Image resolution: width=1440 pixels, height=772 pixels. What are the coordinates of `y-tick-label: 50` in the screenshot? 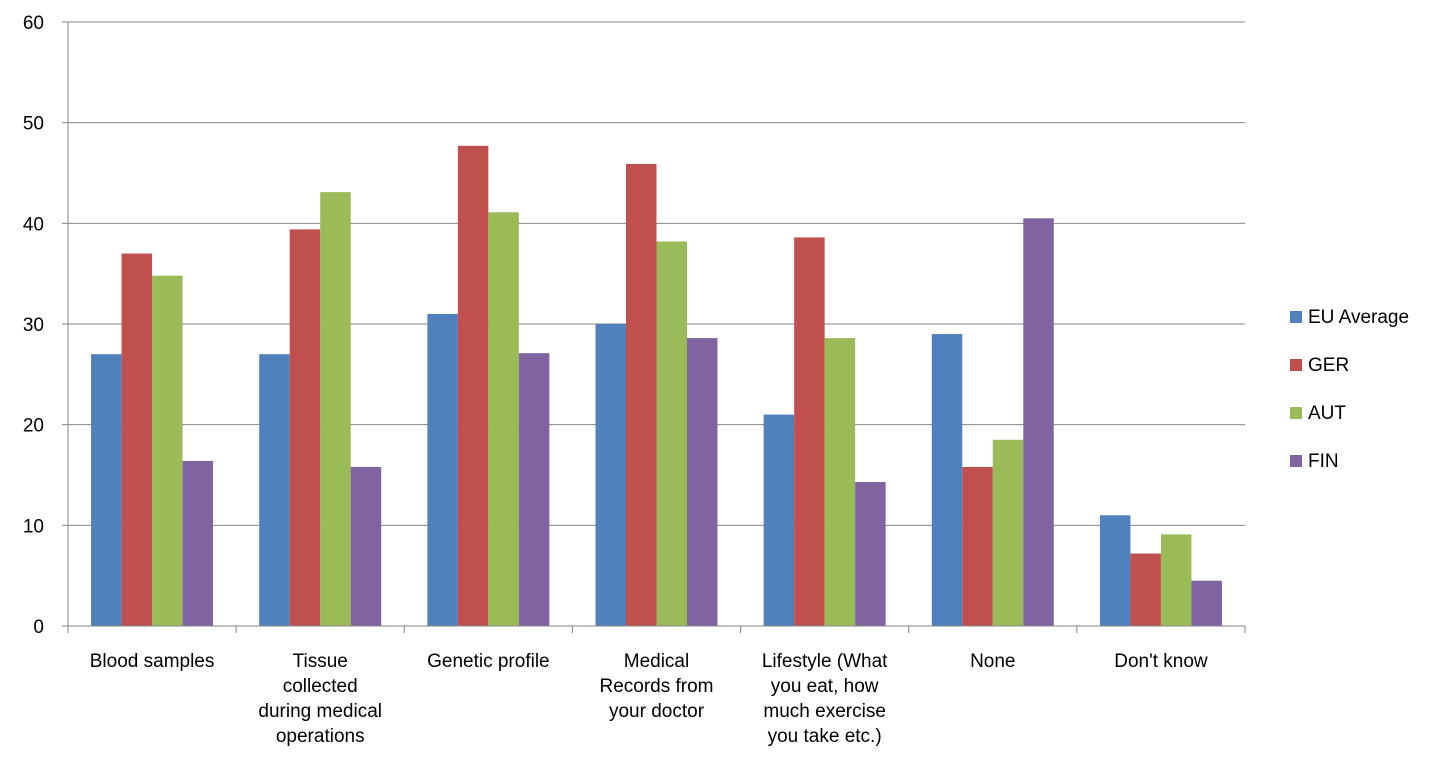 It's located at (33, 124).